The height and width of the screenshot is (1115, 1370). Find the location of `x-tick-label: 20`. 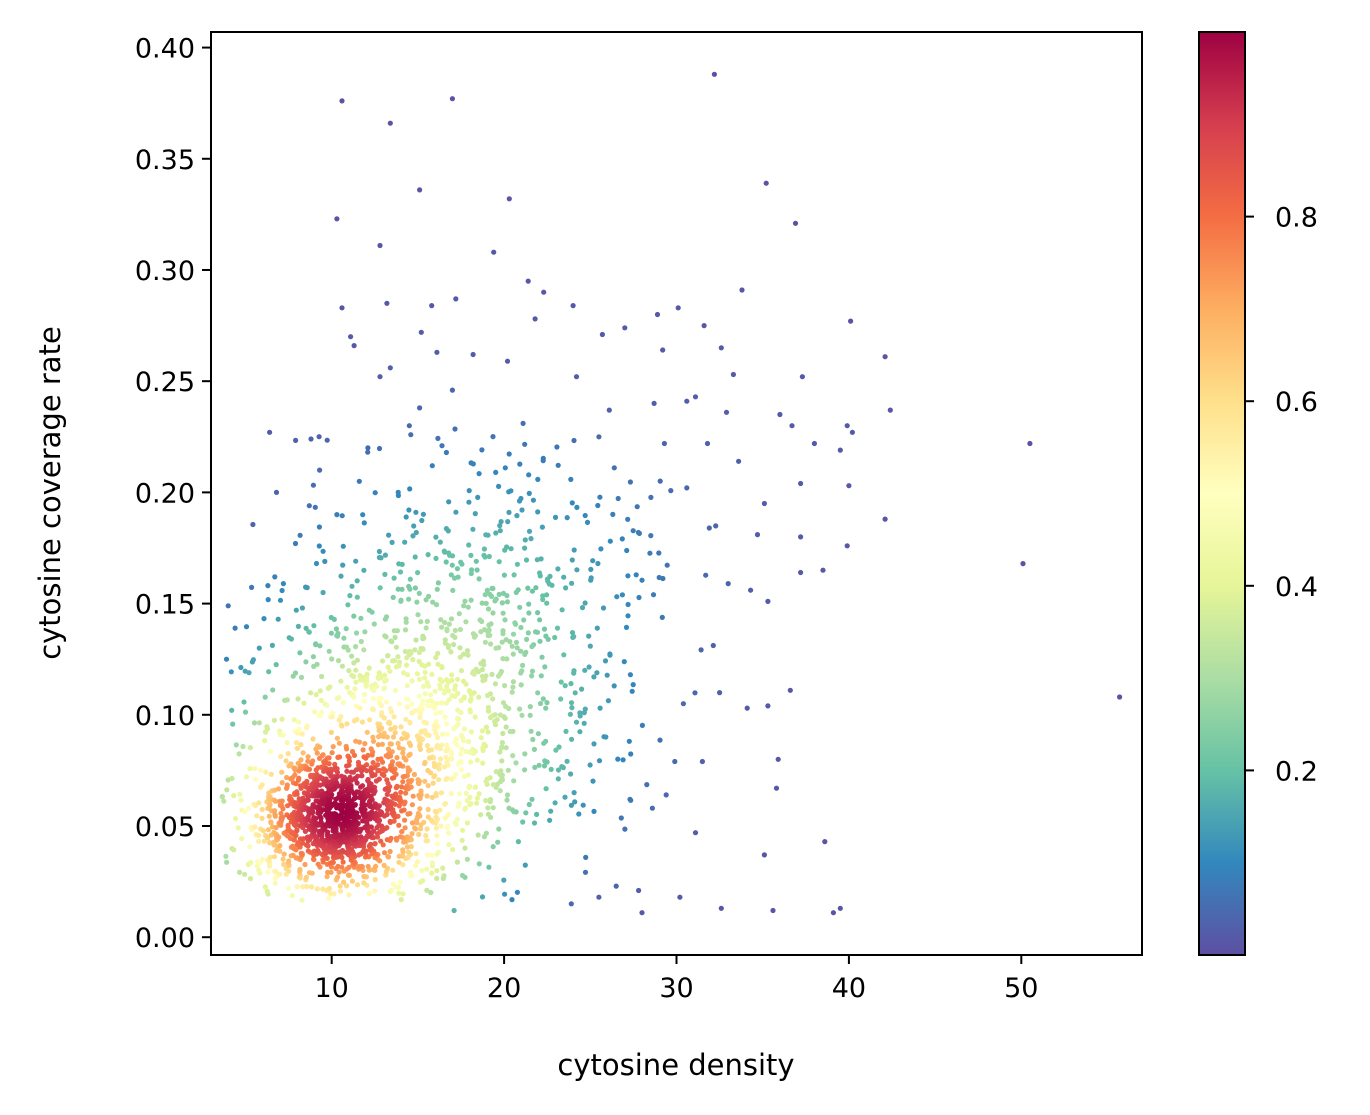

x-tick-label: 20 is located at coordinates (504, 988).